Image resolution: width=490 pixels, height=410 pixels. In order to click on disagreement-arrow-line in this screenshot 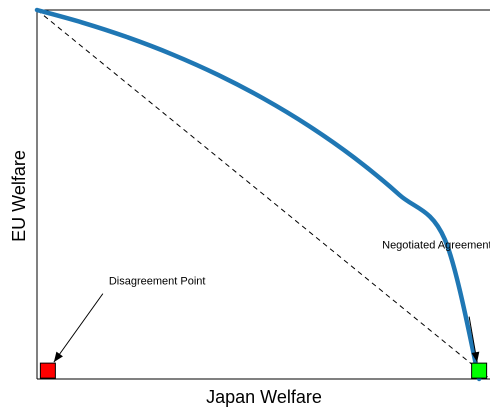, I will do `click(78, 328)`.